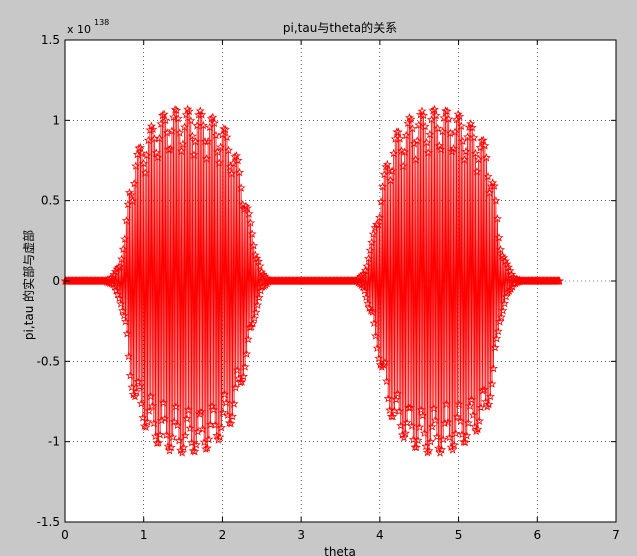 The width and height of the screenshot is (637, 556). Describe the element at coordinates (79, 29) in the screenshot. I see `y-exponent-base: x 10` at that location.